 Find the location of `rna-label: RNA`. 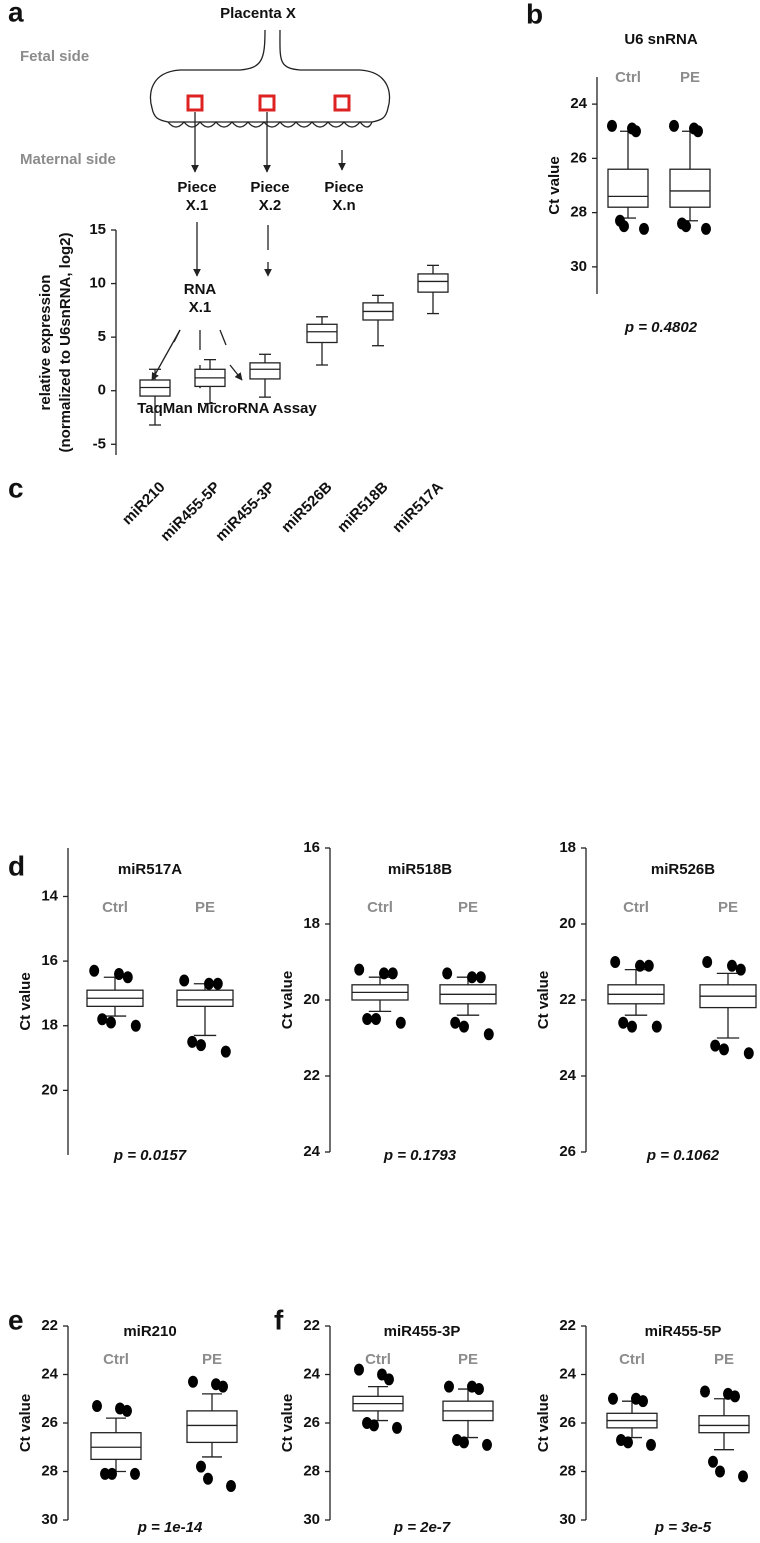

rna-label: RNA is located at coordinates (200, 289).